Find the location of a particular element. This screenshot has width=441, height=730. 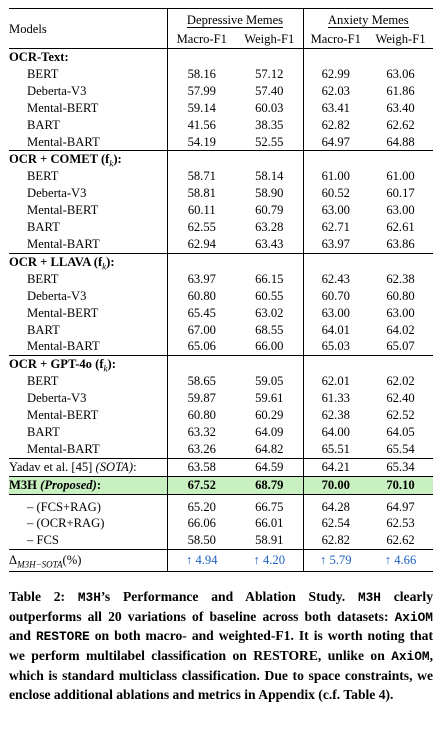

value-cell: 65.34 is located at coordinates (400, 467).